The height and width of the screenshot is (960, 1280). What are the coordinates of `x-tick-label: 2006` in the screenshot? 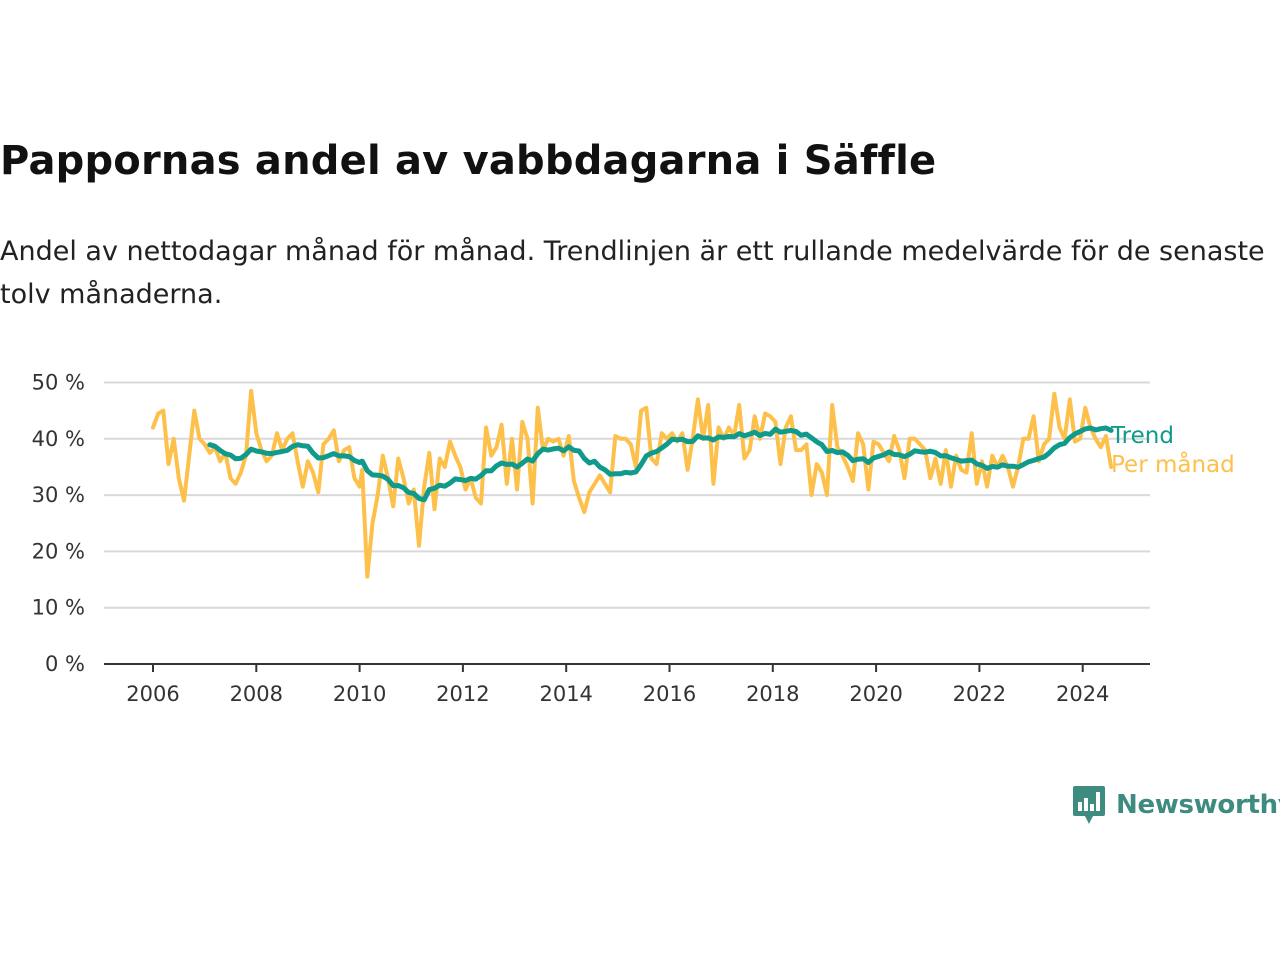 It's located at (152, 694).